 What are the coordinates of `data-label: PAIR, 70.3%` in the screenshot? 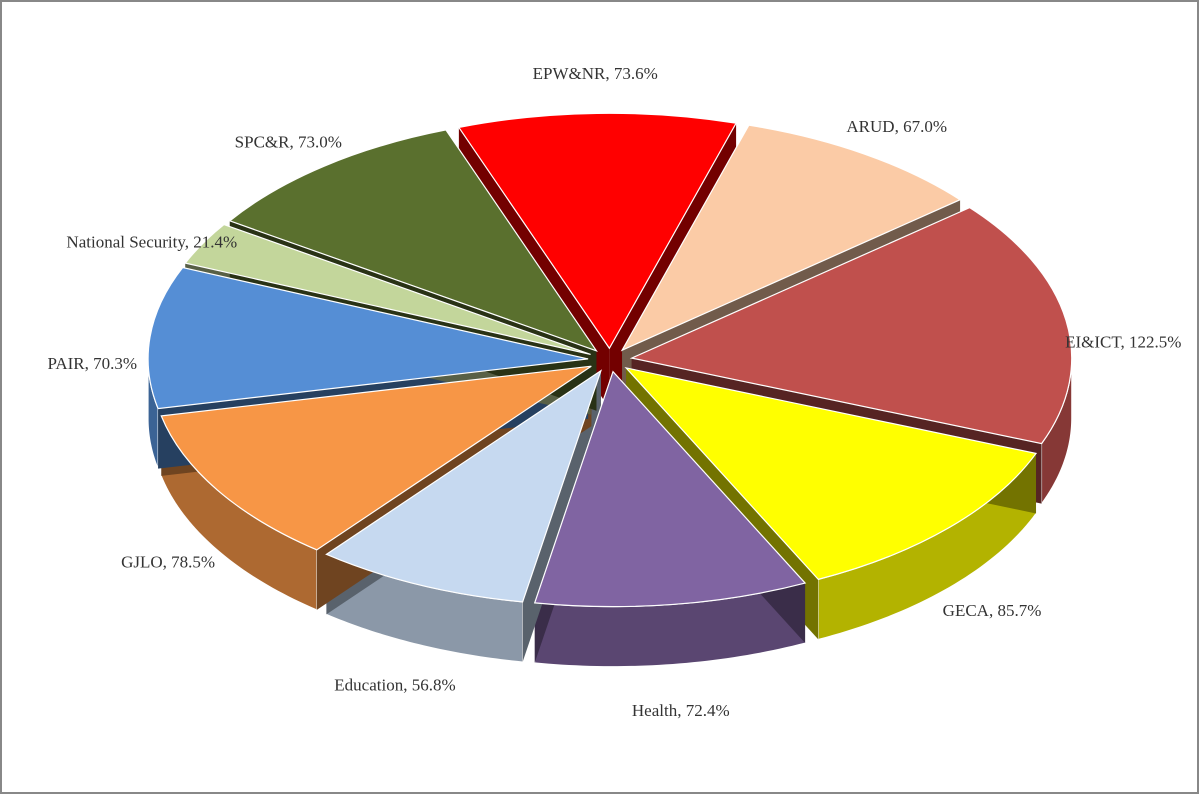 It's located at (92, 363).